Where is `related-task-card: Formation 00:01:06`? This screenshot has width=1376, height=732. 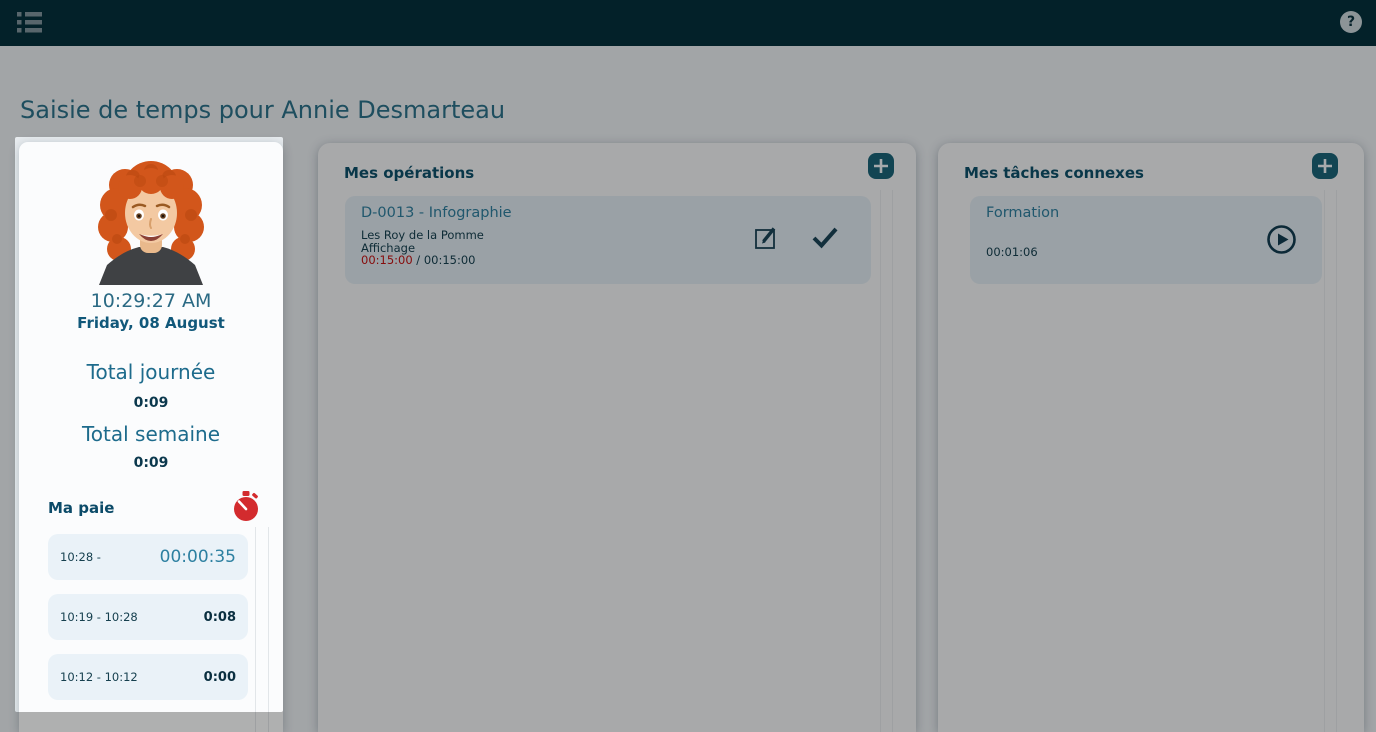 related-task-card: Formation 00:01:06 is located at coordinates (1146, 240).